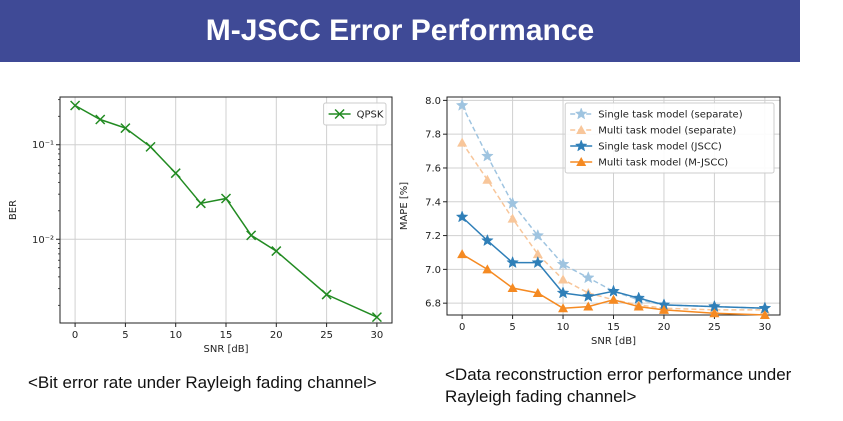  What do you see at coordinates (433, 135) in the screenshot?
I see `y-tick-label: 7.8` at bounding box center [433, 135].